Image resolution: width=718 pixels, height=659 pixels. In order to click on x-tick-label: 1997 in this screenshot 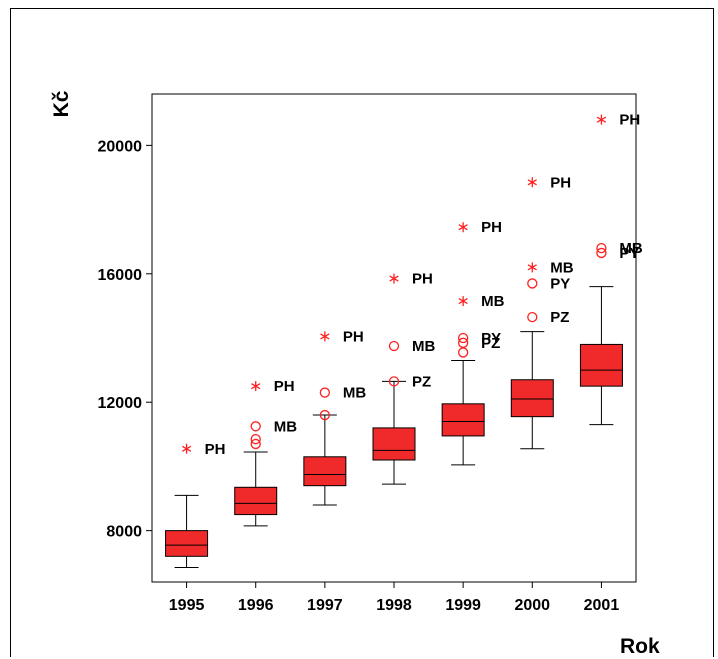, I will do `click(325, 605)`.